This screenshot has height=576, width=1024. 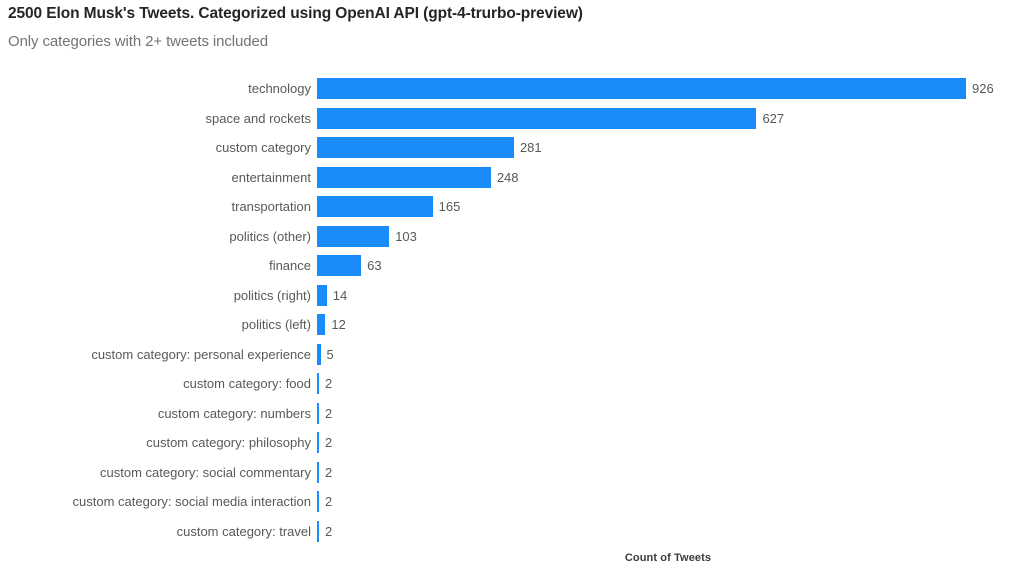 What do you see at coordinates (271, 177) in the screenshot?
I see `category-label: entertainment` at bounding box center [271, 177].